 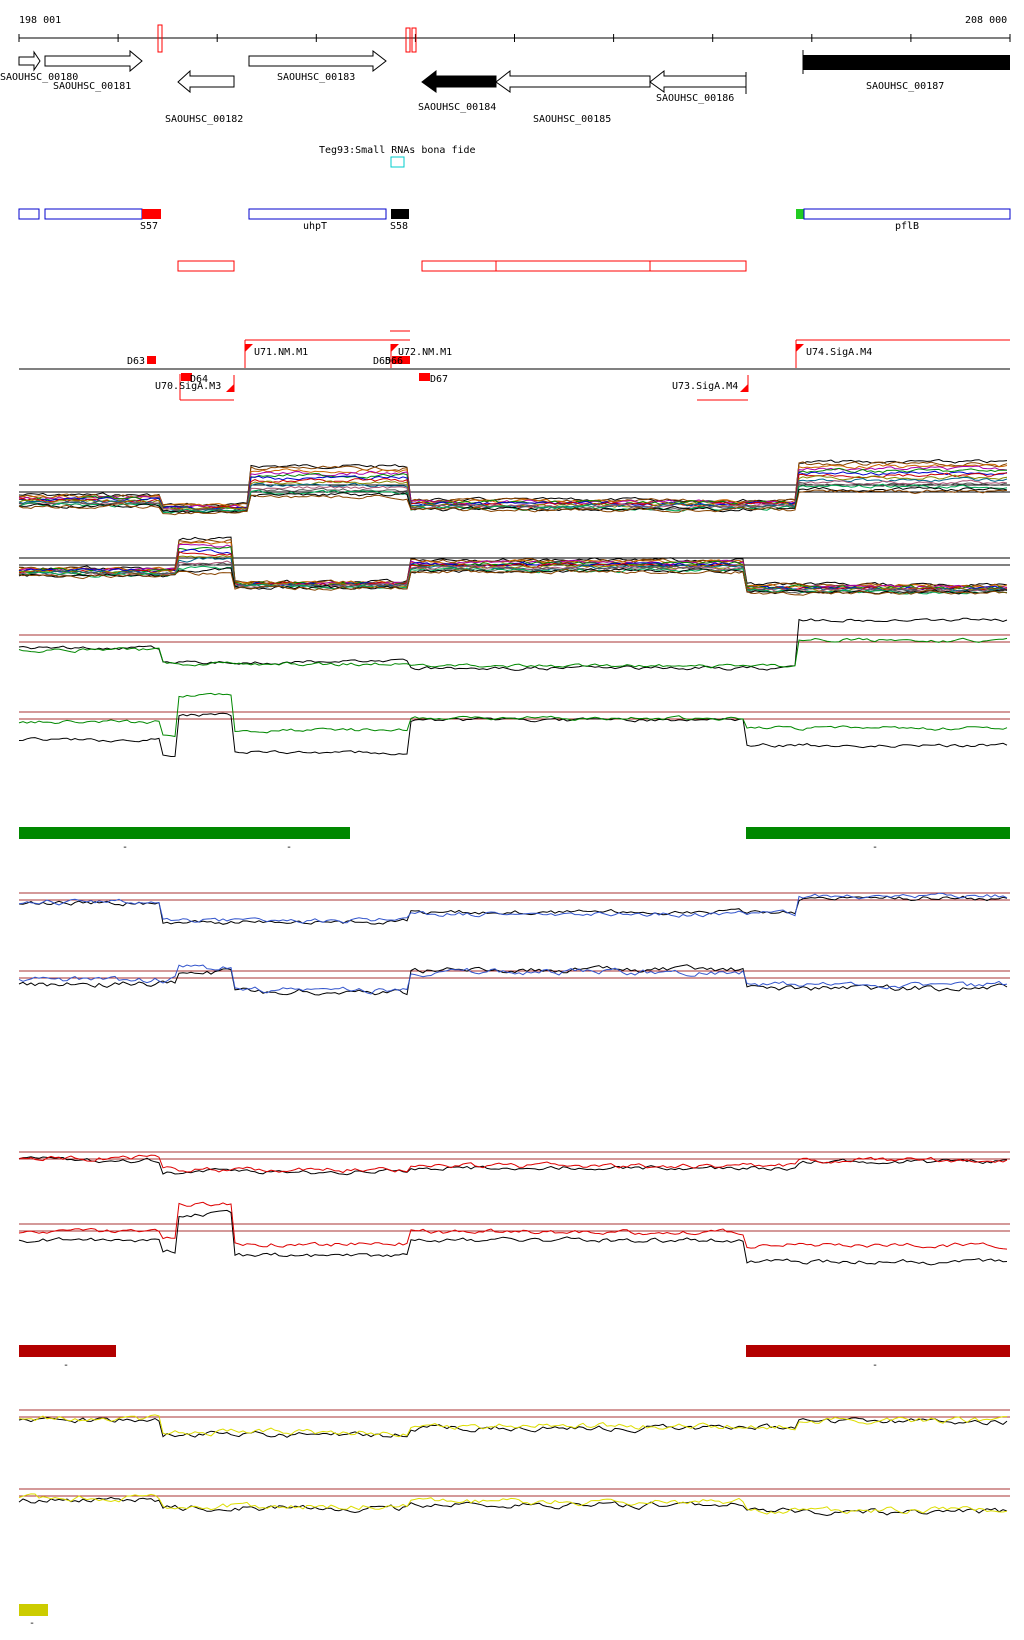 I want to click on feature-d65, so click(x=396, y=360).